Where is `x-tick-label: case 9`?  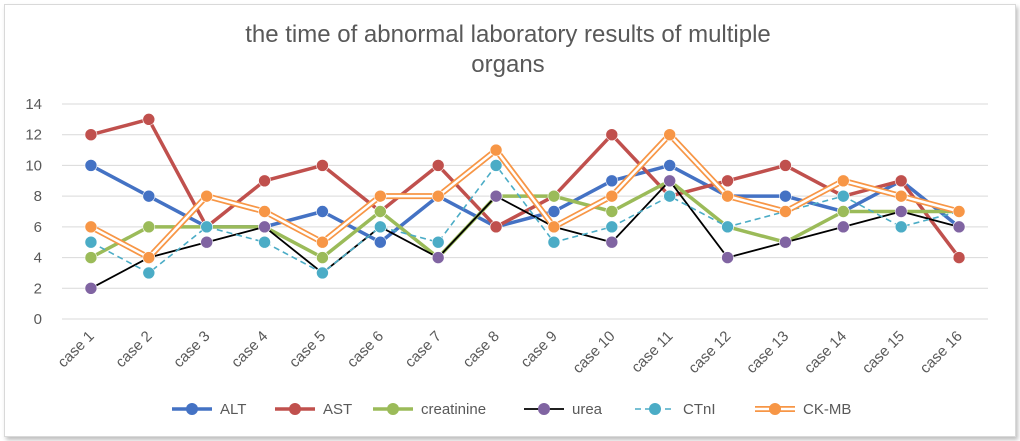
x-tick-label: case 9 is located at coordinates (538, 349).